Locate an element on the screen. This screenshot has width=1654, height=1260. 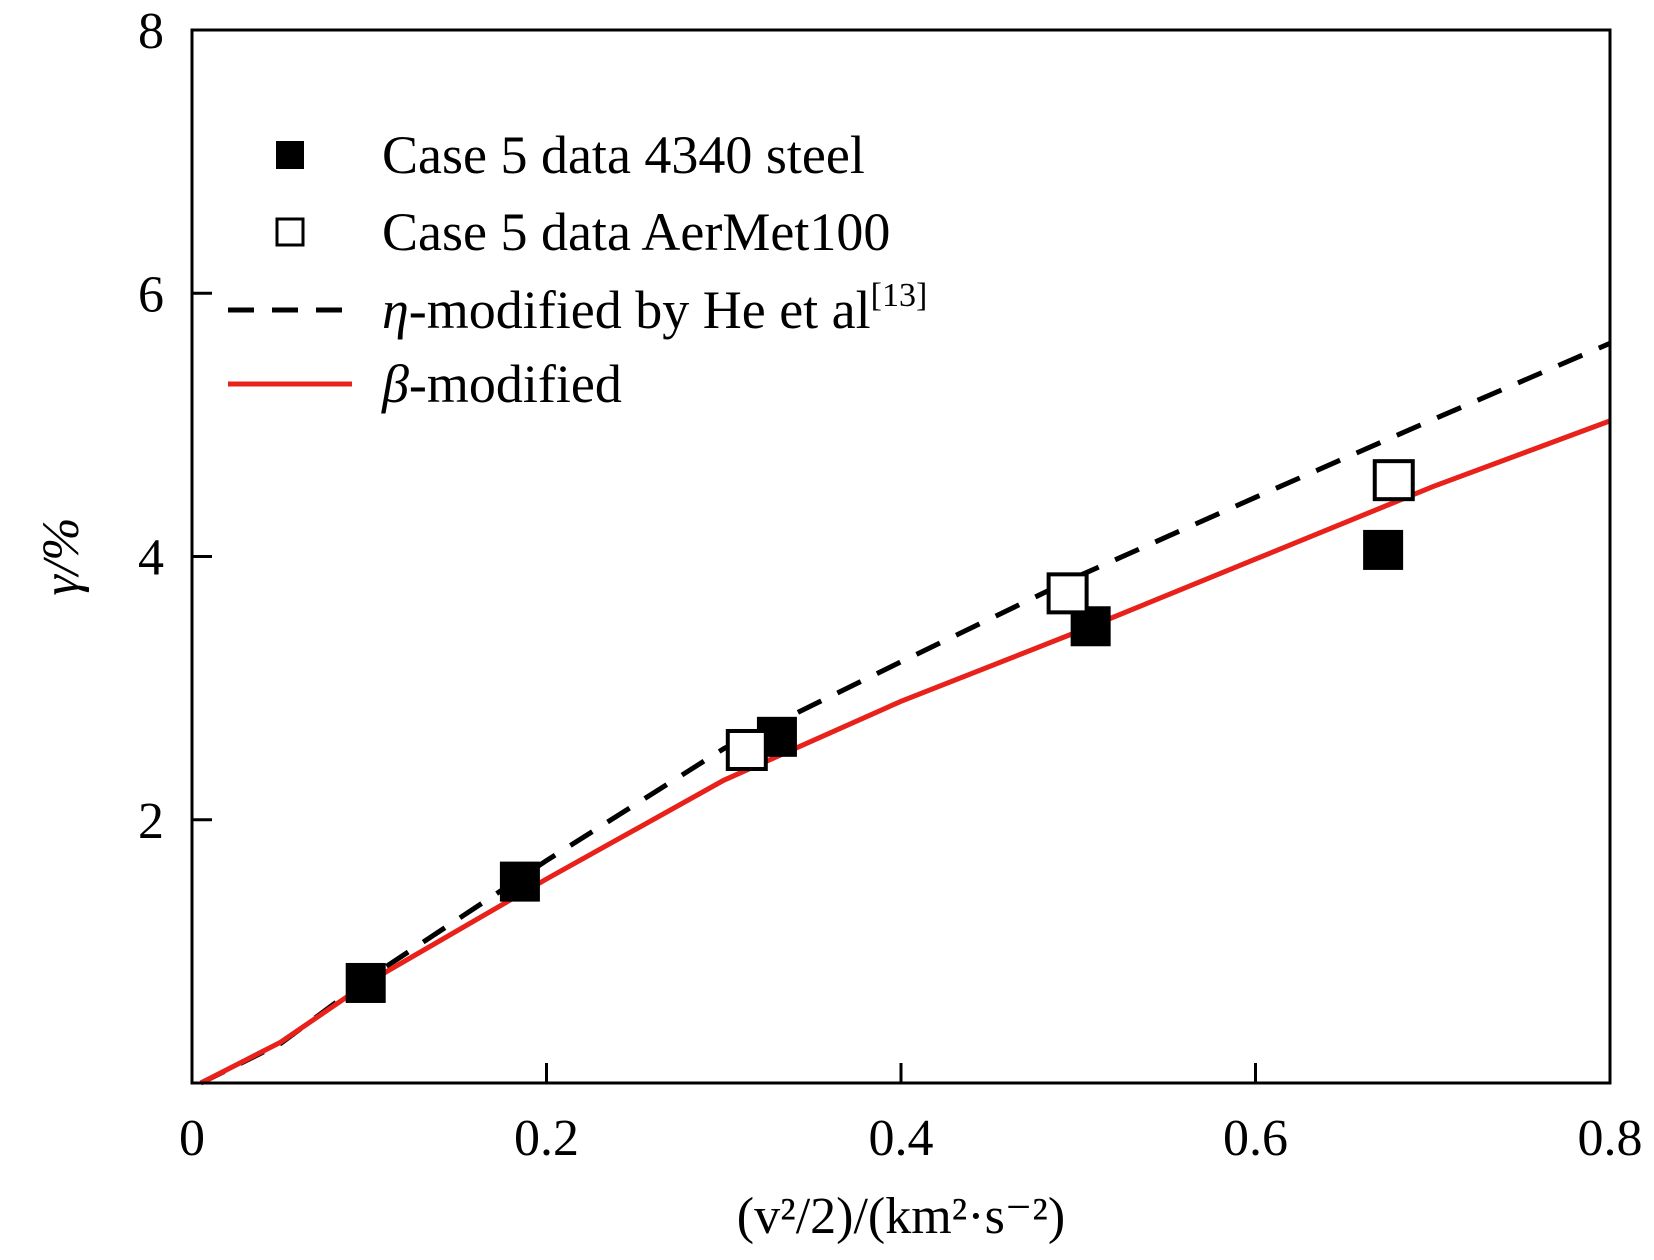
y-tick-label: 4 is located at coordinates (151, 558).